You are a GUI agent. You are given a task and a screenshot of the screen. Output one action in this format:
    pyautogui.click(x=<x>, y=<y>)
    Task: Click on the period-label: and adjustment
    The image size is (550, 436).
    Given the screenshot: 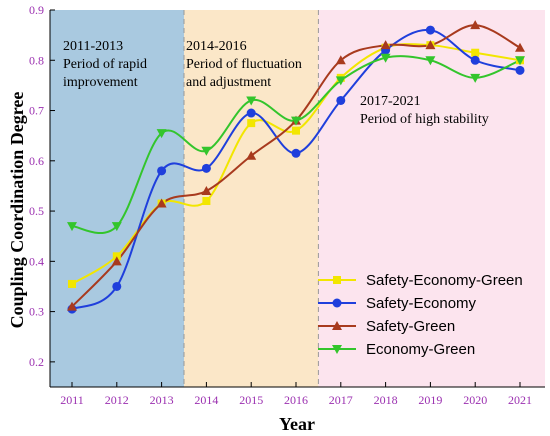 What is the action you would take?
    pyautogui.click(x=228, y=82)
    